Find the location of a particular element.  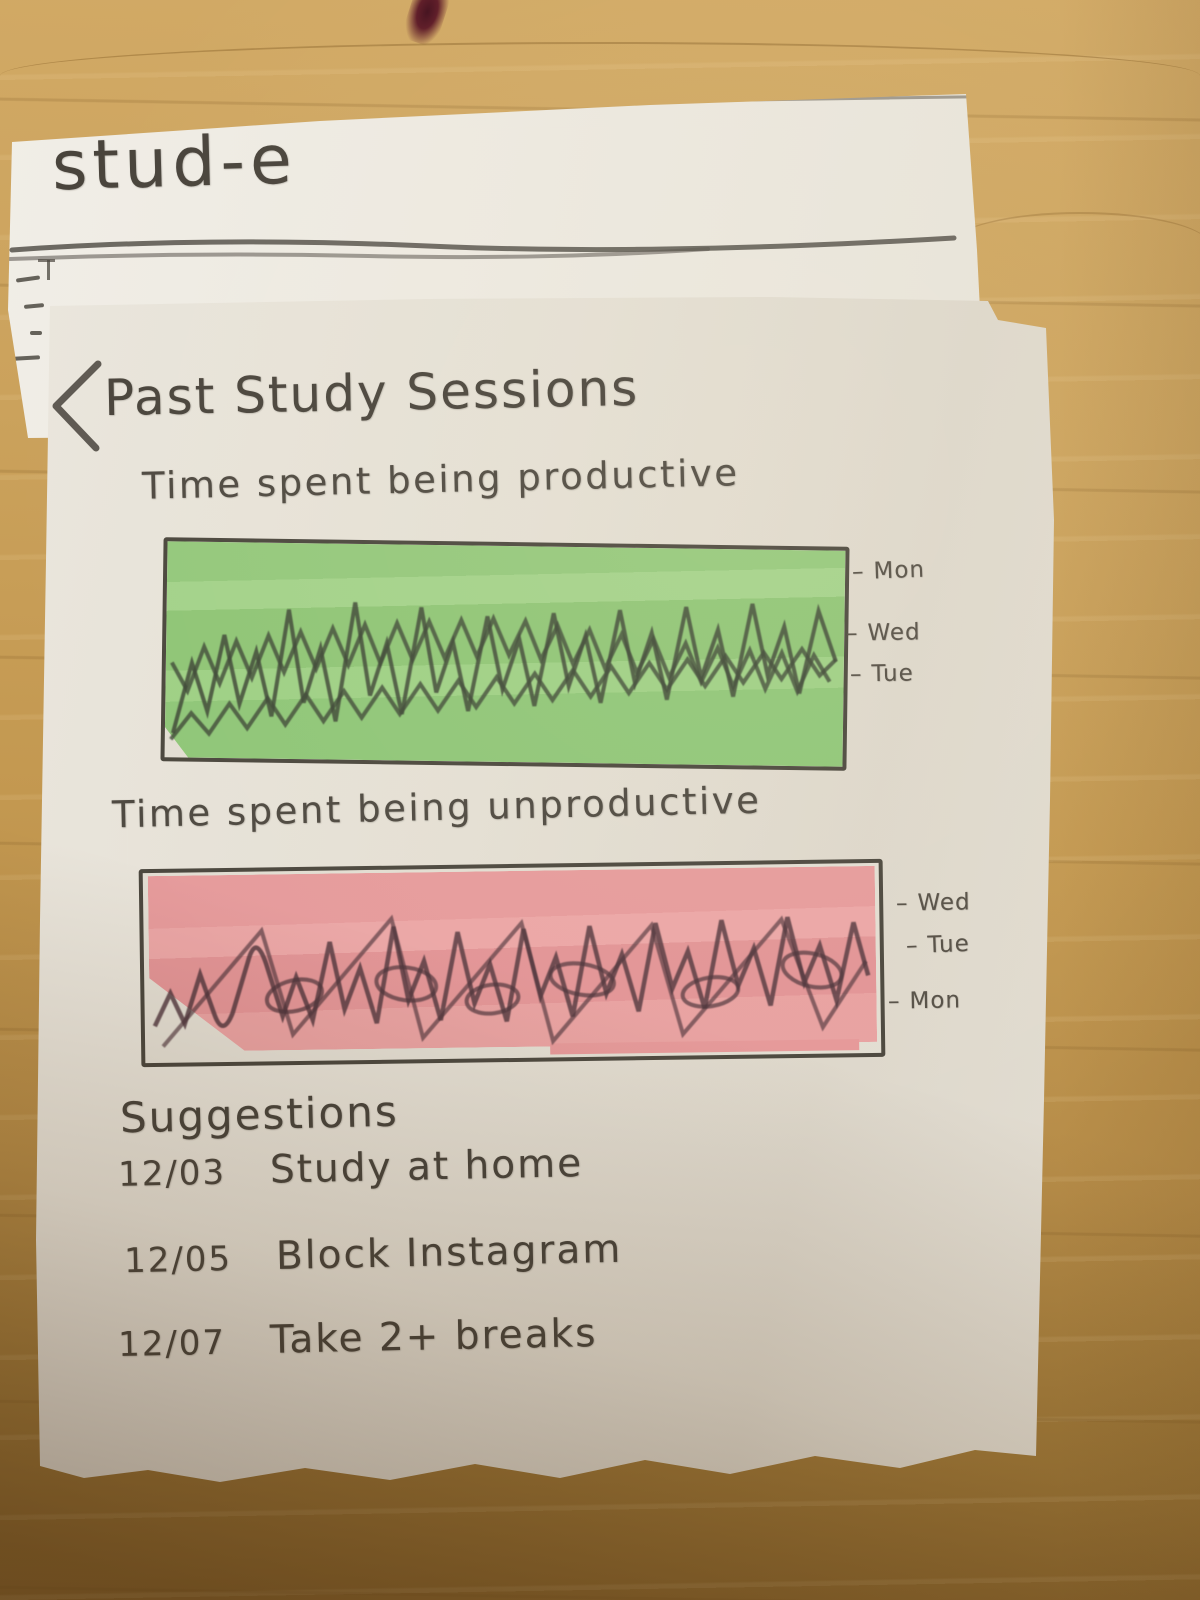

suggestion-item: 12/03 Study at home is located at coordinates (351, 1168).